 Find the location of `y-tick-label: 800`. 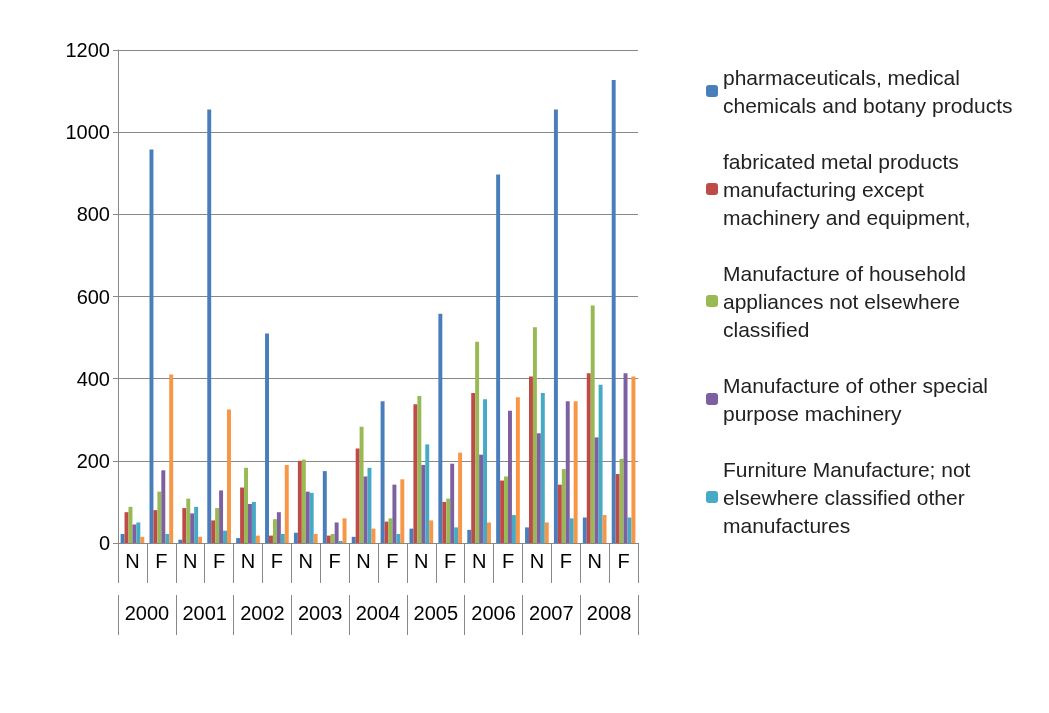

y-tick-label: 800 is located at coordinates (93, 214).